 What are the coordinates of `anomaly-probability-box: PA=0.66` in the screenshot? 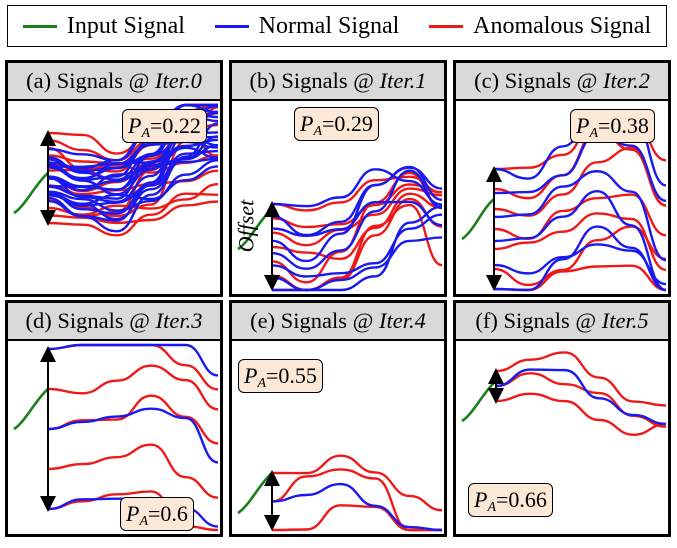 It's located at (510, 500).